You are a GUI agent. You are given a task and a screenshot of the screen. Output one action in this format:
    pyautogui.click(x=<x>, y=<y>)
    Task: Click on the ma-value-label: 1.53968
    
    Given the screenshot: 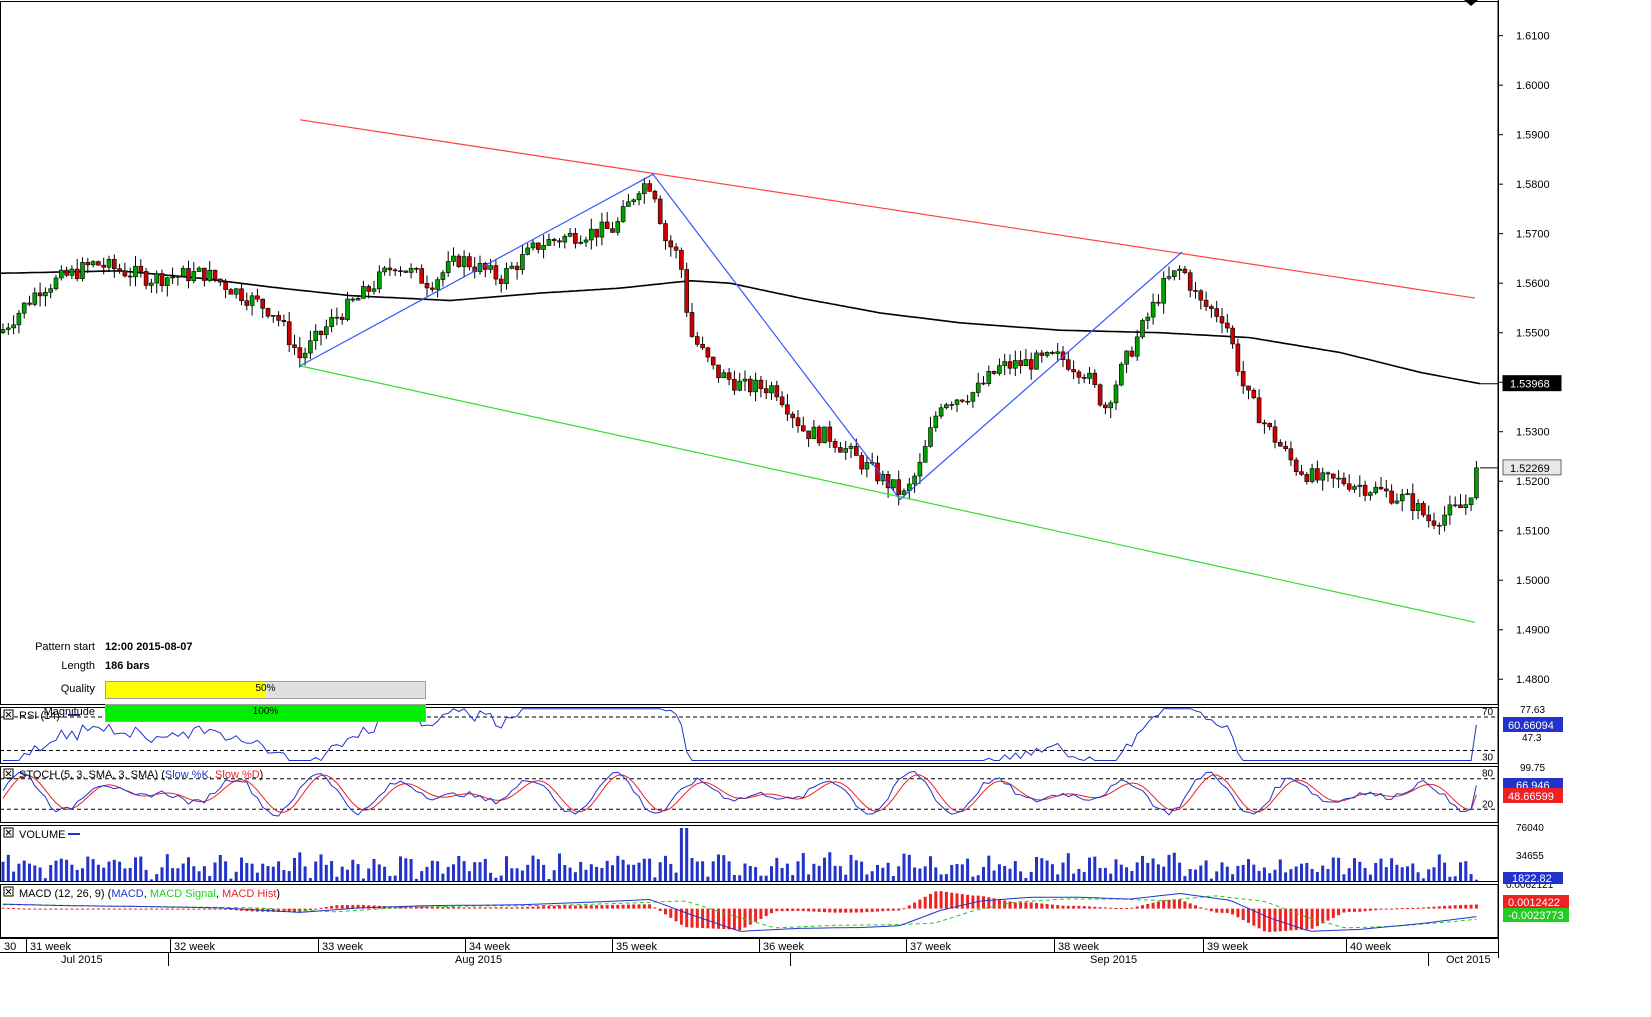 What is the action you would take?
    pyautogui.click(x=1532, y=383)
    